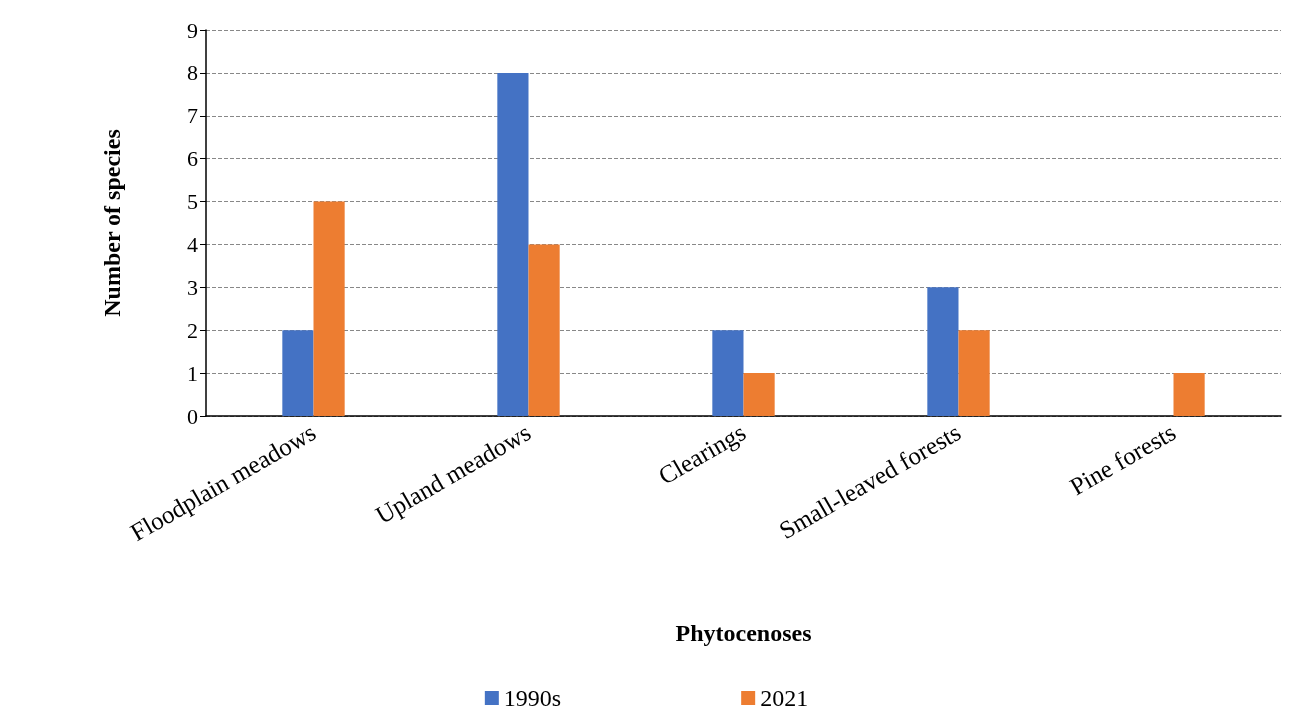 The image size is (1293, 723). I want to click on y-tick-label: 9, so click(192, 30).